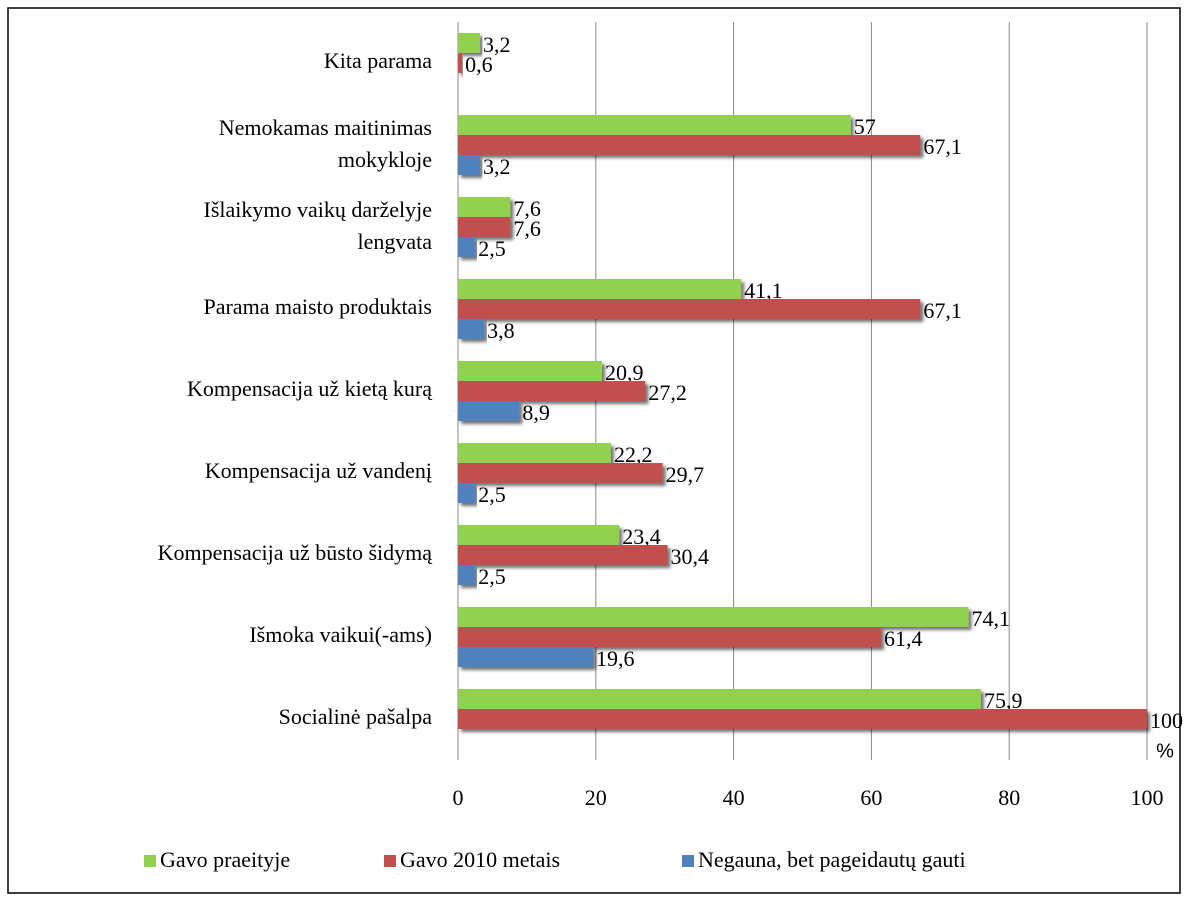  What do you see at coordinates (501, 330) in the screenshot?
I see `value-label: 3,8` at bounding box center [501, 330].